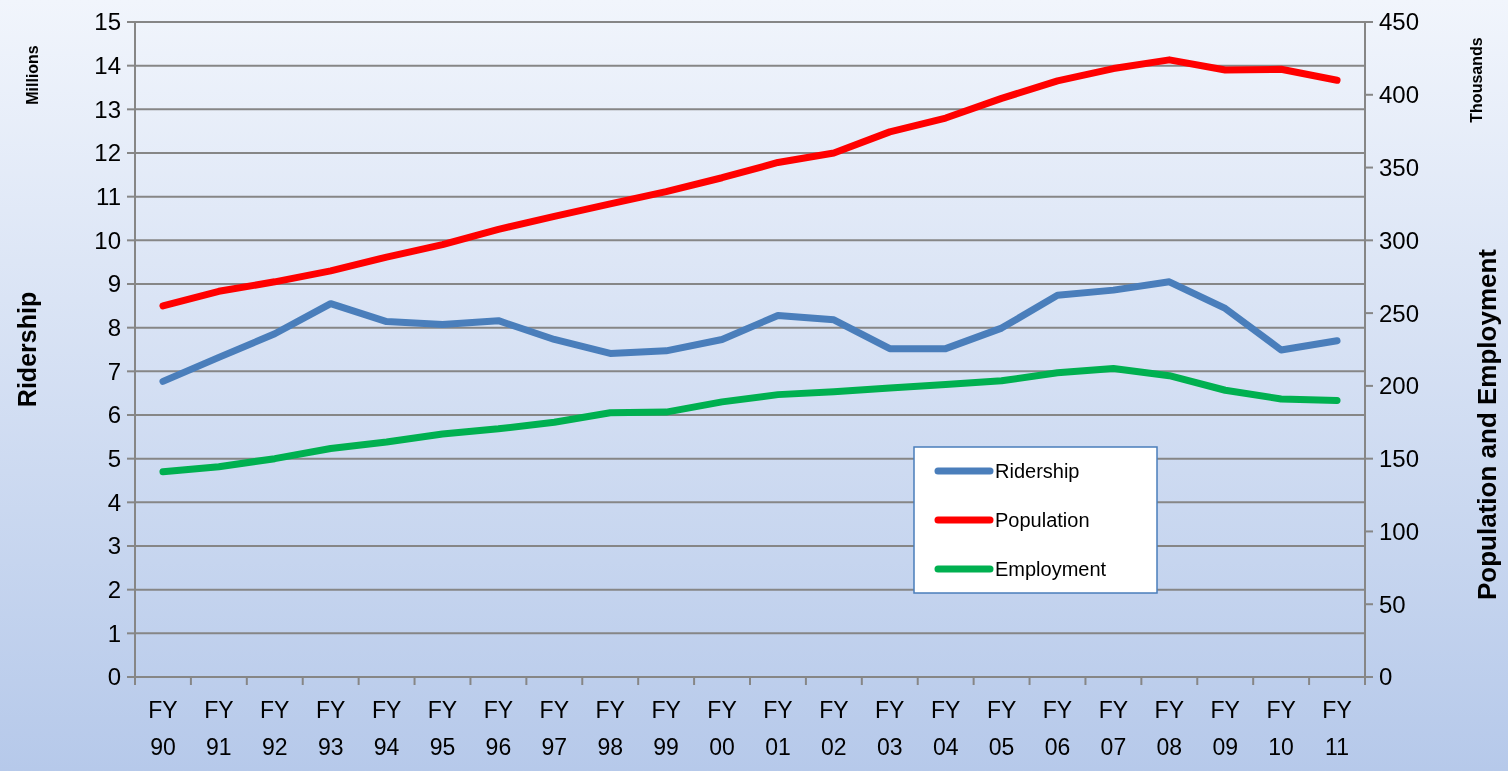  Describe the element at coordinates (107, 109) in the screenshot. I see `y-tick-label: 13` at that location.